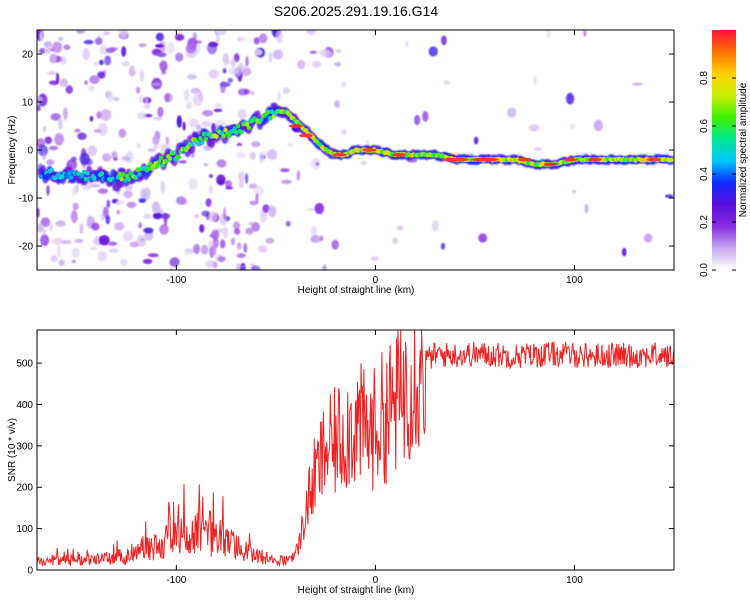 This screenshot has height=600, width=750. What do you see at coordinates (376, 280) in the screenshot?
I see `x-tick-label: 0` at bounding box center [376, 280].